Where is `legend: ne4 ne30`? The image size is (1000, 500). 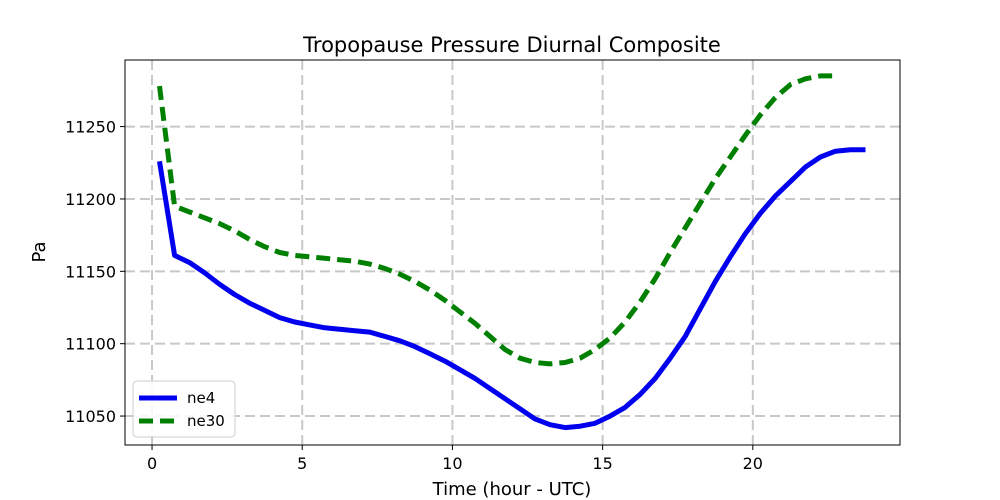
legend: ne4 ne30 is located at coordinates (184, 409).